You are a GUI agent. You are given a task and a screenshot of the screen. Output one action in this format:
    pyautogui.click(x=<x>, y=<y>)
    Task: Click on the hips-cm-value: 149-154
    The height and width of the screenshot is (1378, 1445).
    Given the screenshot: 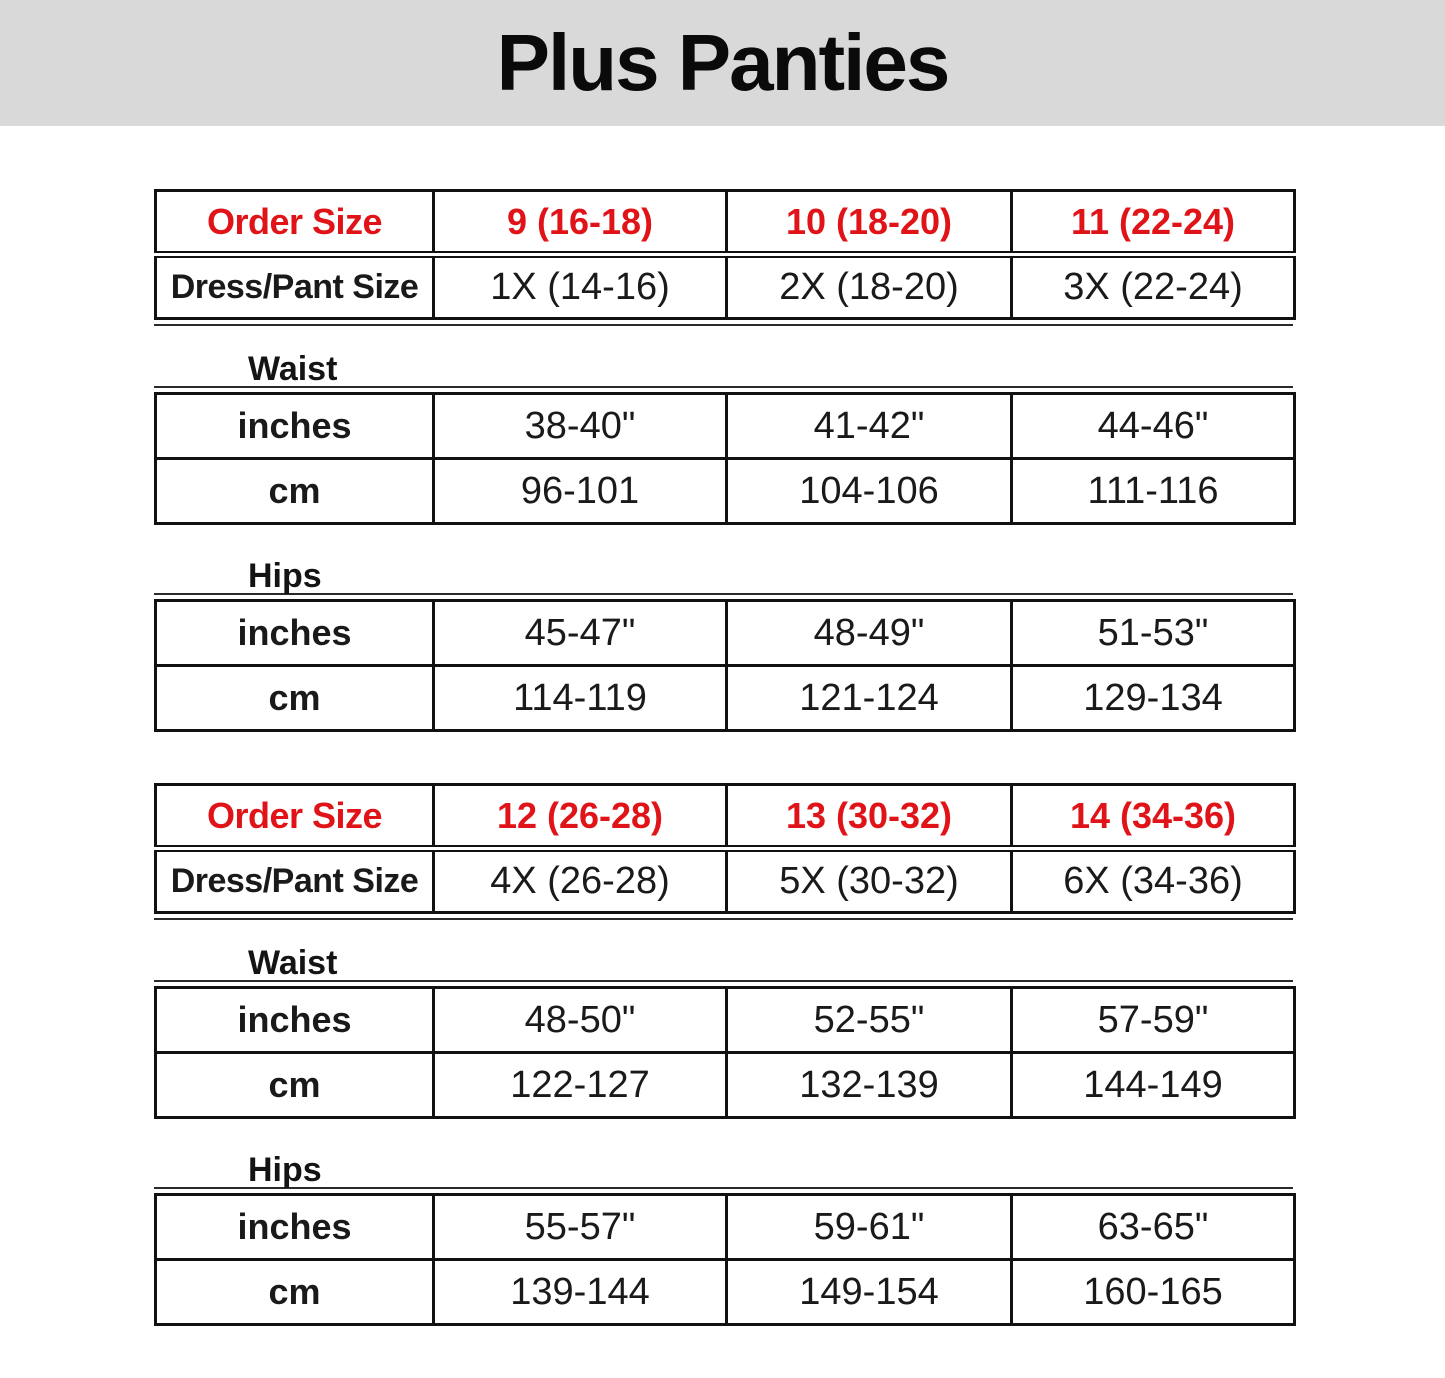 What is the action you would take?
    pyautogui.click(x=869, y=1292)
    